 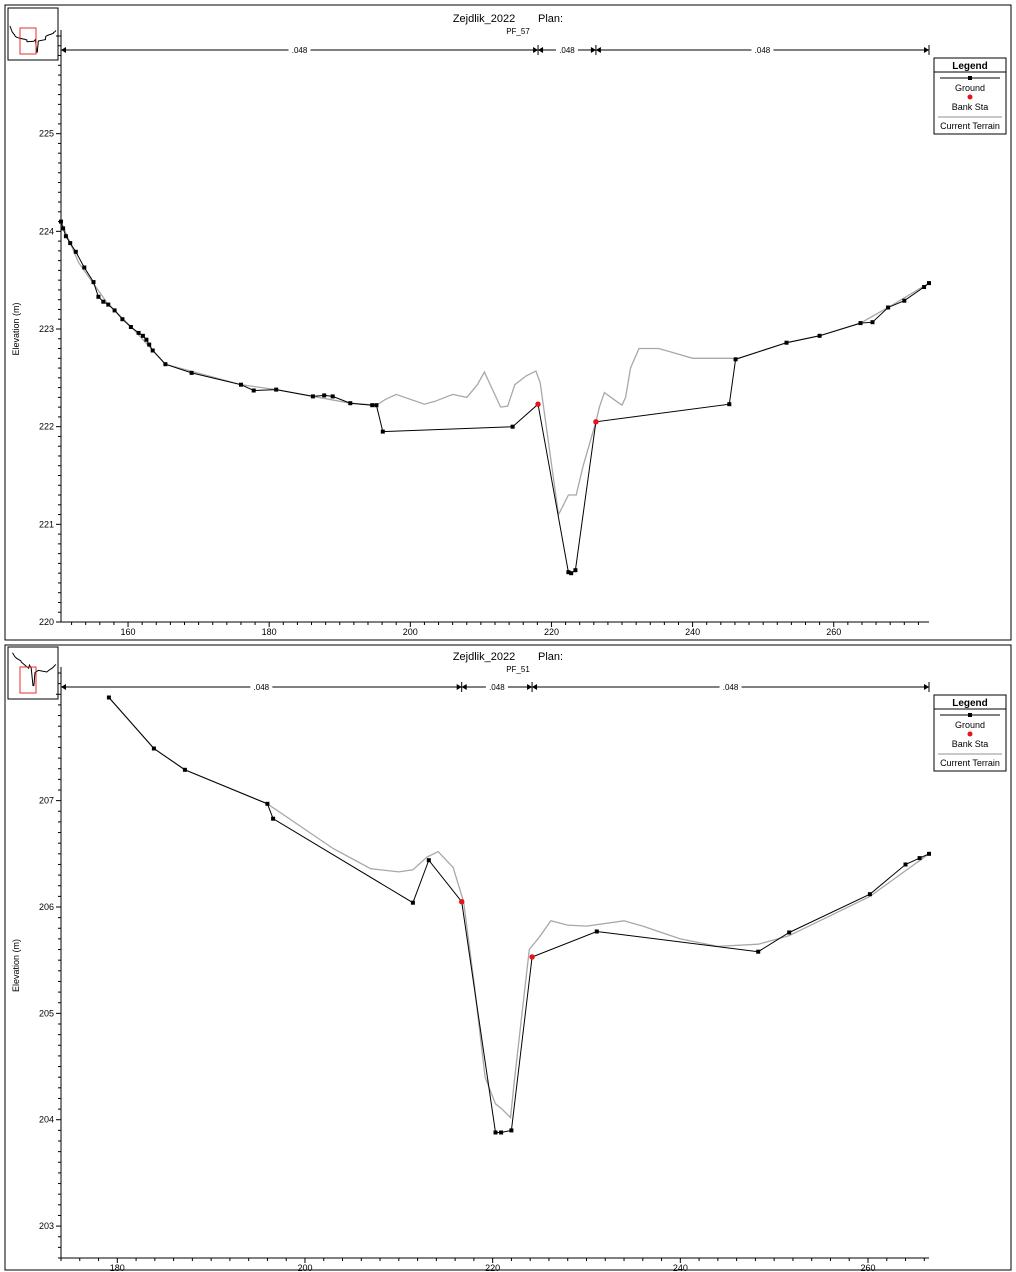 I want to click on inset-view-box, so click(x=28, y=41).